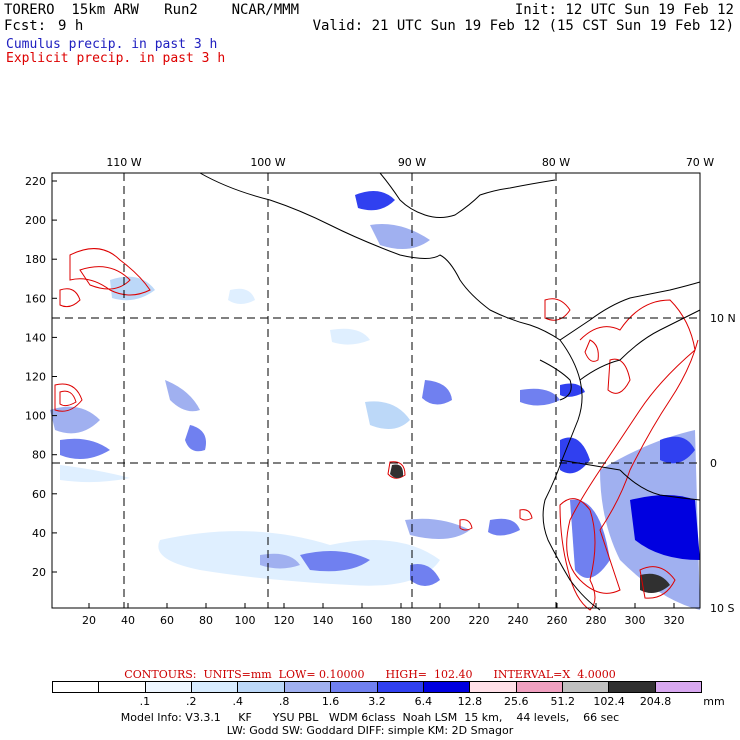 This screenshot has height=740, width=740. Describe the element at coordinates (237, 701) in the screenshot. I see `colorbar-label: .4` at that location.